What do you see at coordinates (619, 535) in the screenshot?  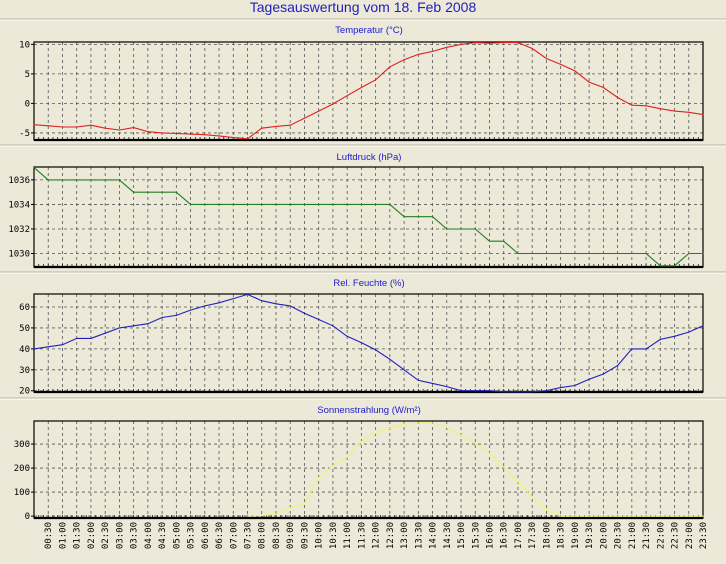 I see `x-tick-label: 20:30` at bounding box center [619, 535].